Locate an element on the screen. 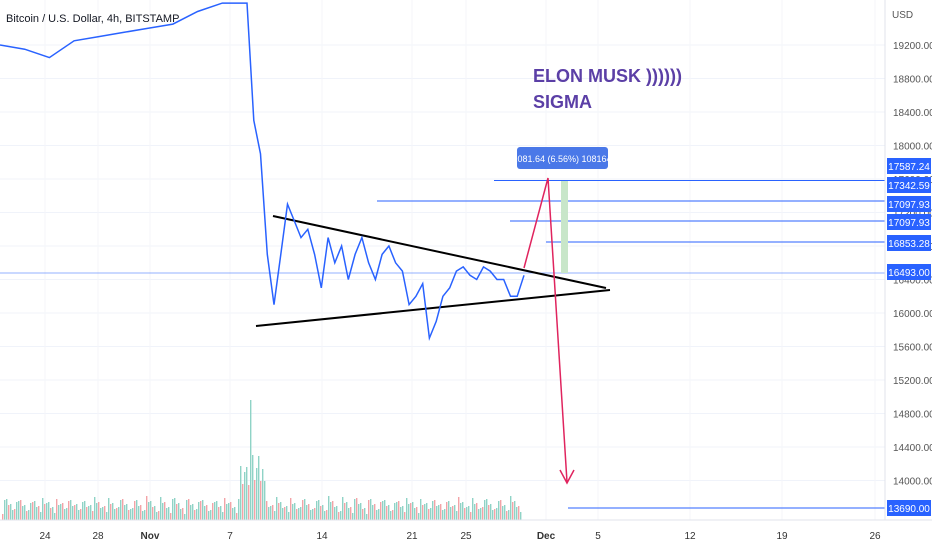  price-badge-label: 17587.24 is located at coordinates (909, 167).